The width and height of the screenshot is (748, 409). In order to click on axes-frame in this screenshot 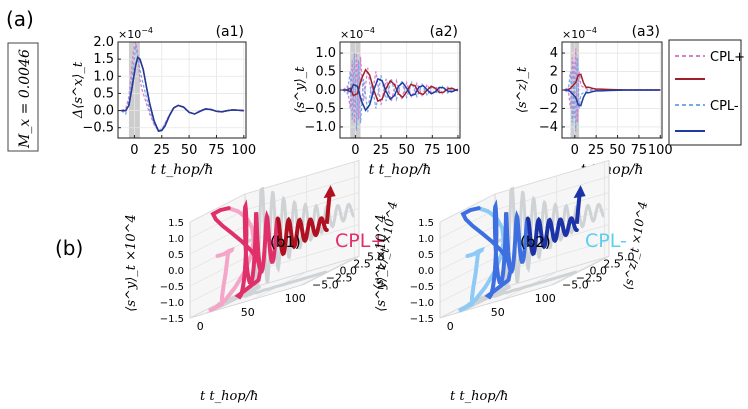, I will do `click(182, 90)`.